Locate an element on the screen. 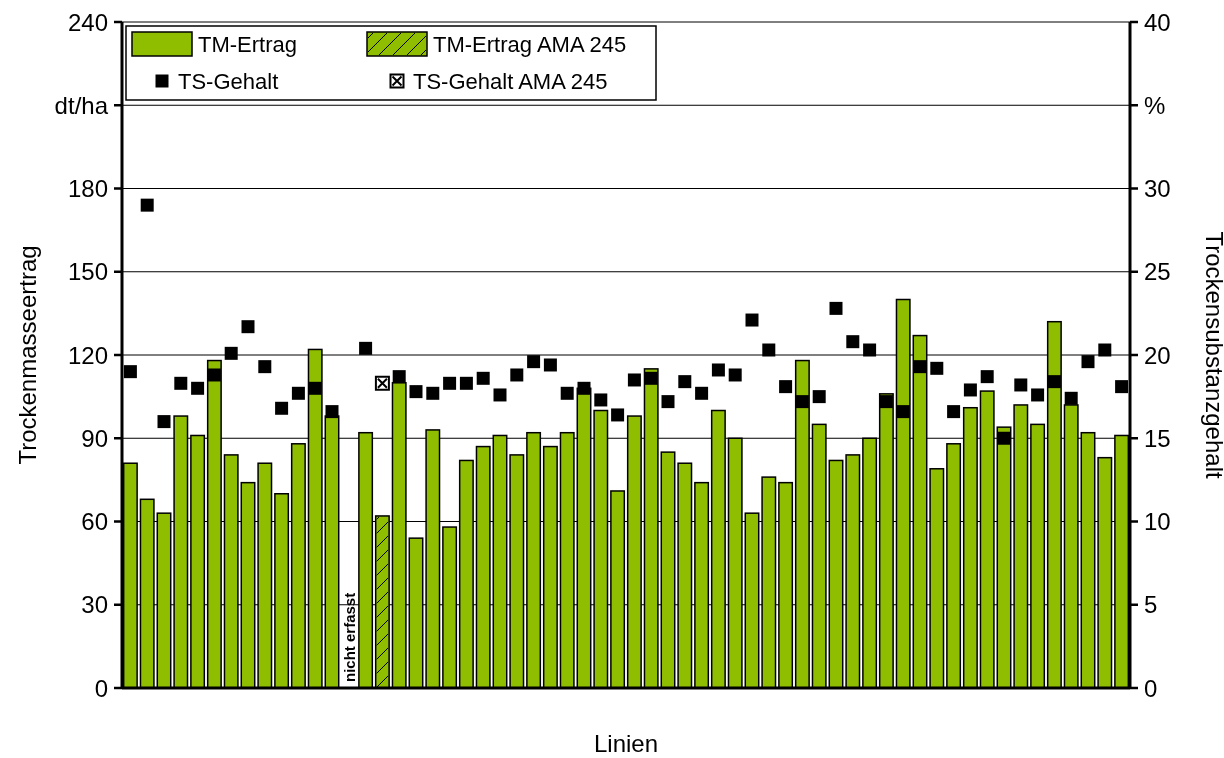 The height and width of the screenshot is (758, 1224). y2-tick-label: % is located at coordinates (1155, 105).